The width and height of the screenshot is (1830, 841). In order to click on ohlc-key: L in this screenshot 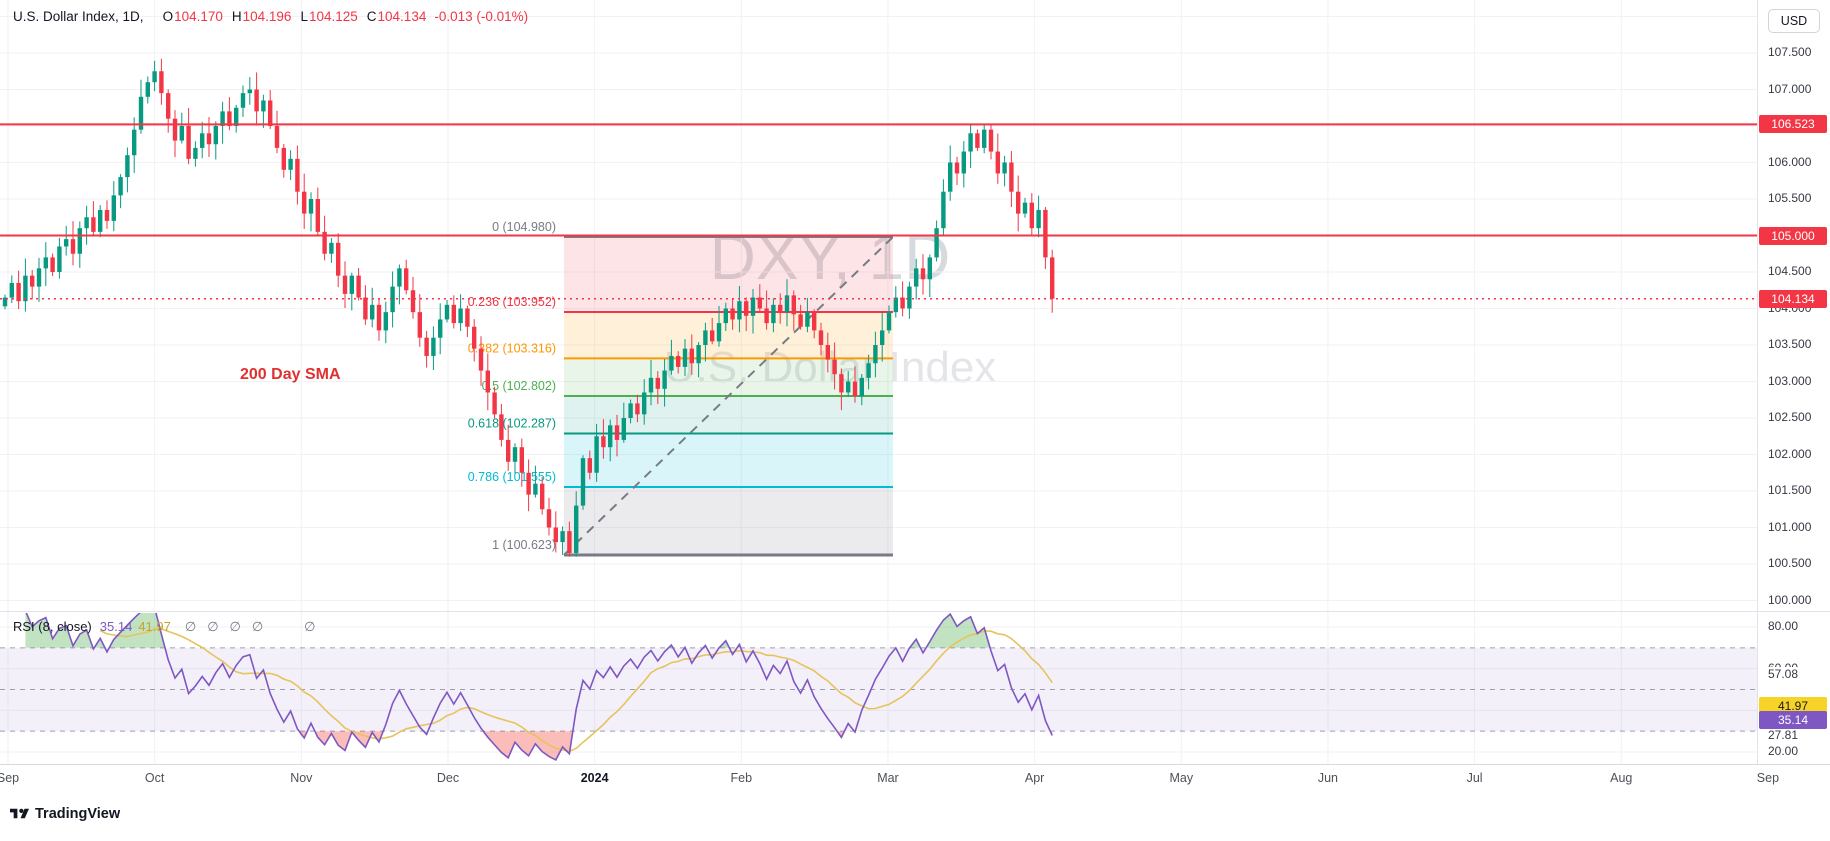, I will do `click(304, 16)`.